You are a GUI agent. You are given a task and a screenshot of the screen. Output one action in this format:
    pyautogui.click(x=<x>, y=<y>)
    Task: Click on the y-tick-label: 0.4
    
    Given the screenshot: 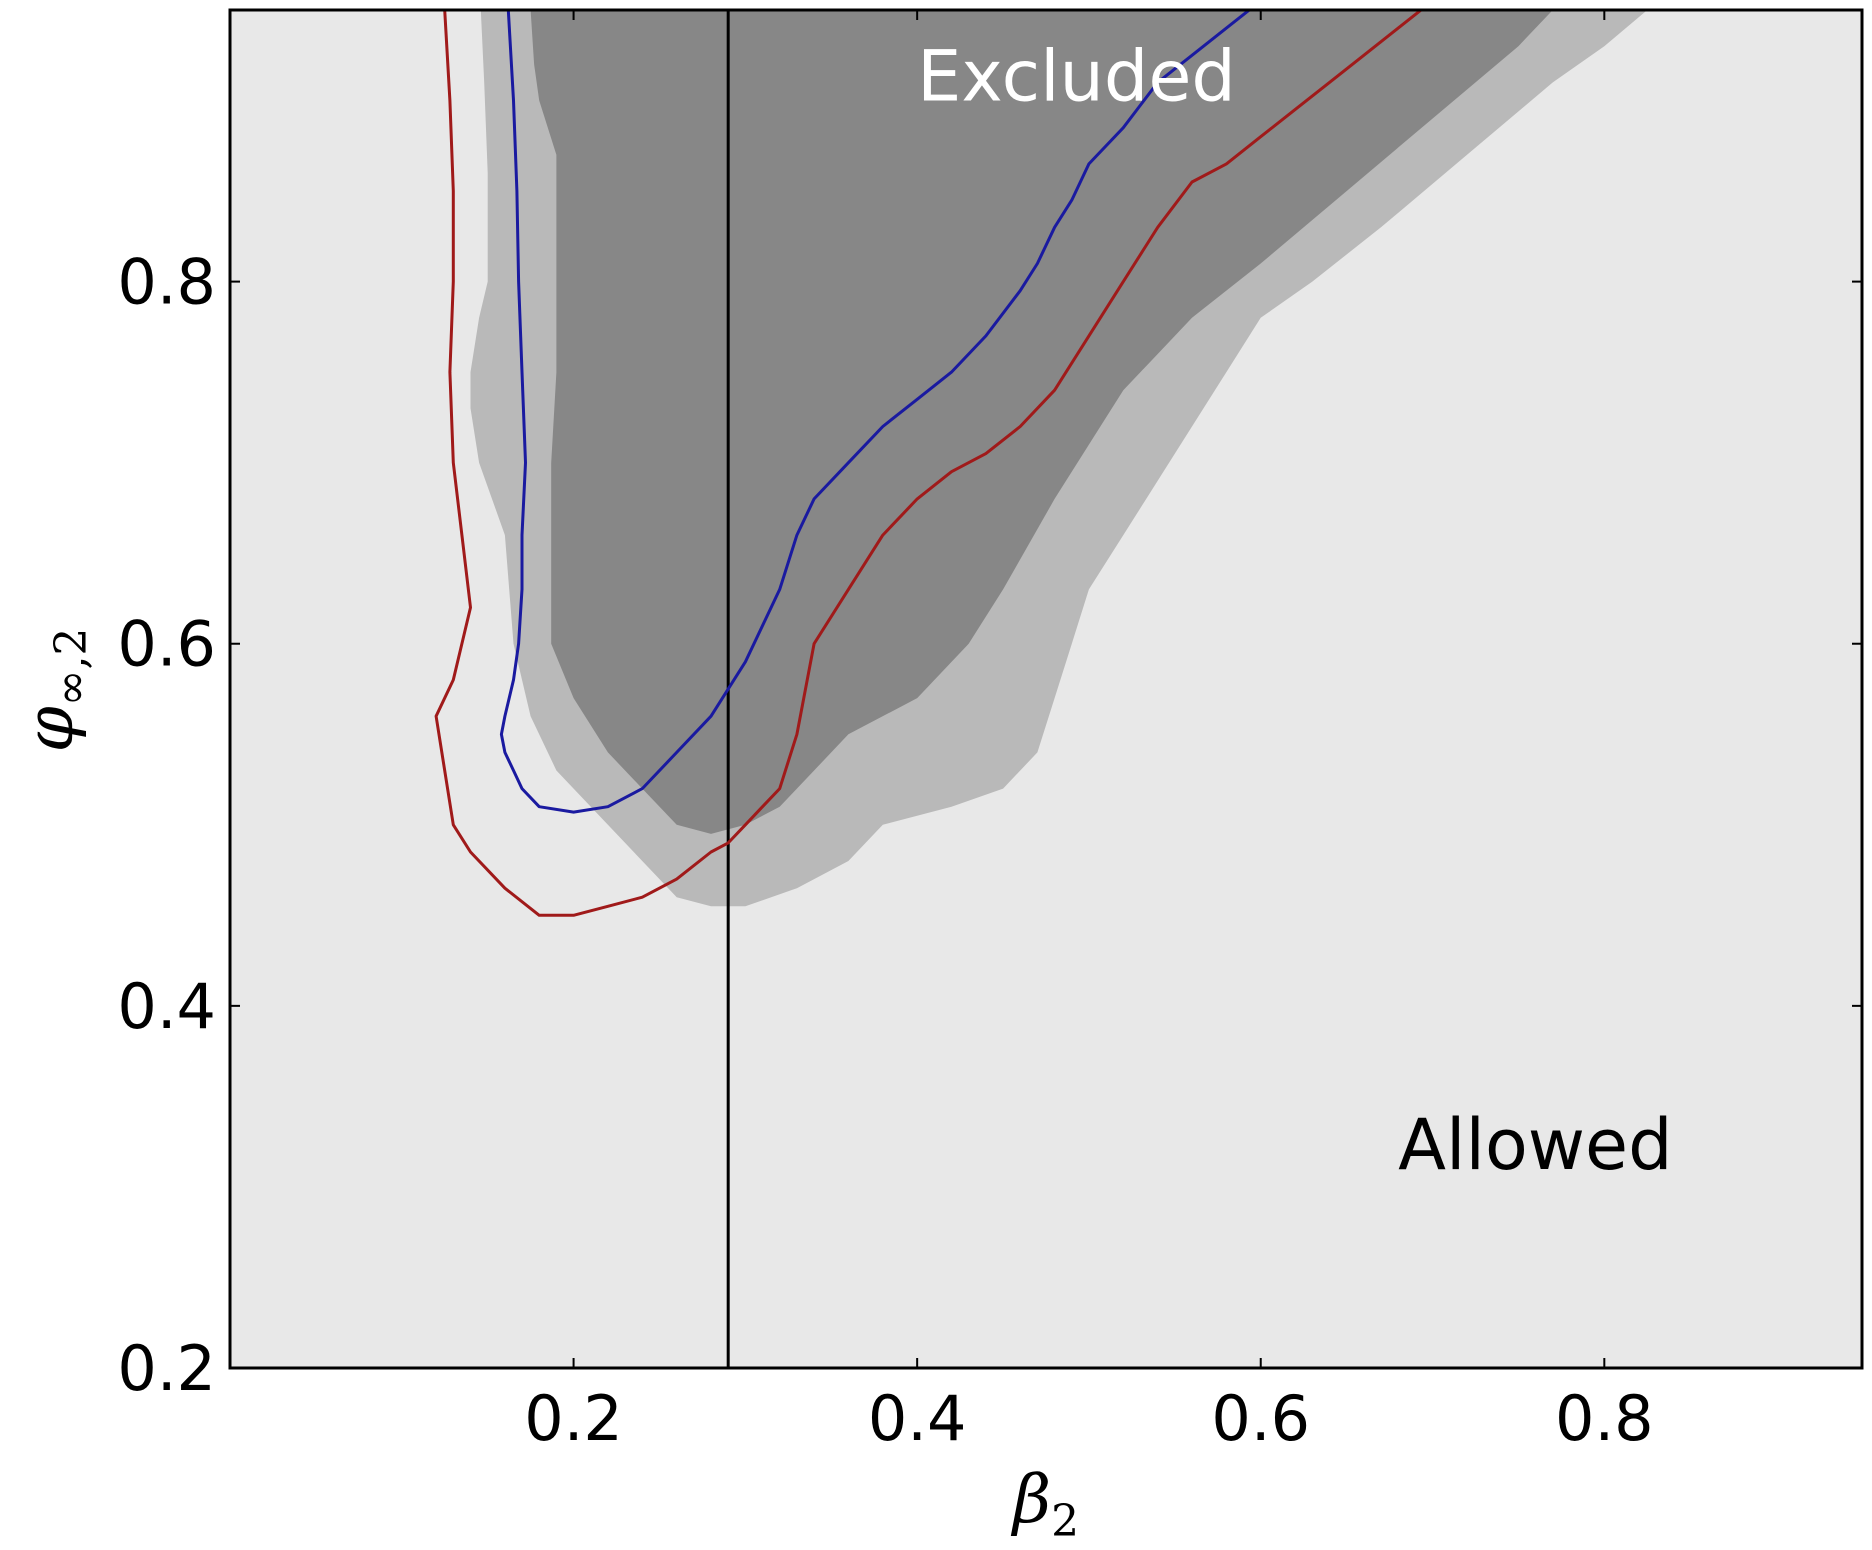 What is the action you would take?
    pyautogui.click(x=166, y=1006)
    